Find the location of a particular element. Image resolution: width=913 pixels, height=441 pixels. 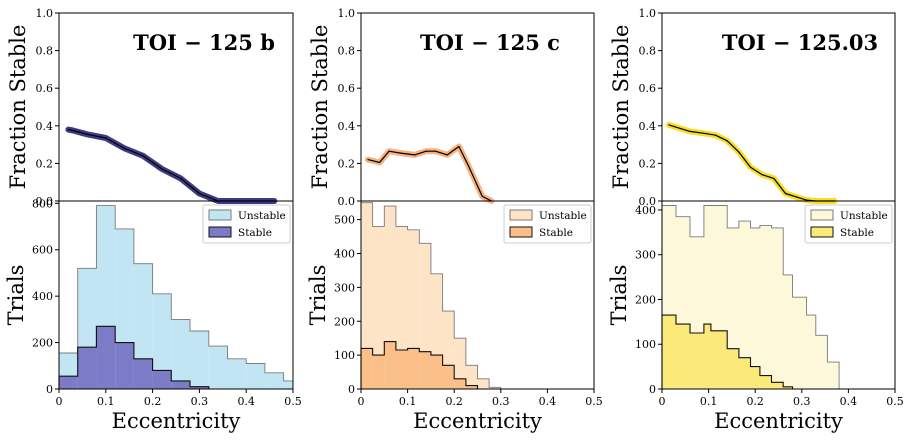

y-tick-label: 0.6 is located at coordinates (347, 88).